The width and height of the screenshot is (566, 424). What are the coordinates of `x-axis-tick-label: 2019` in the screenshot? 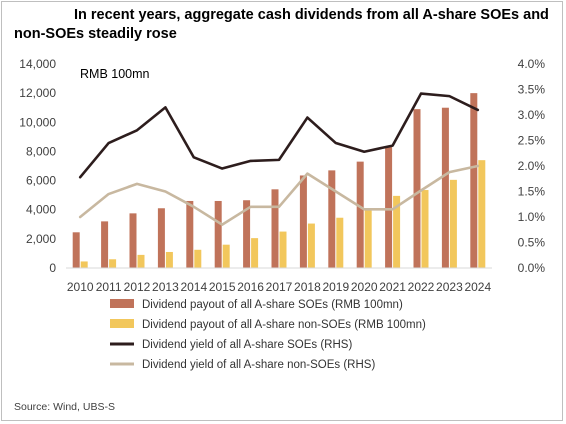 It's located at (335, 287).